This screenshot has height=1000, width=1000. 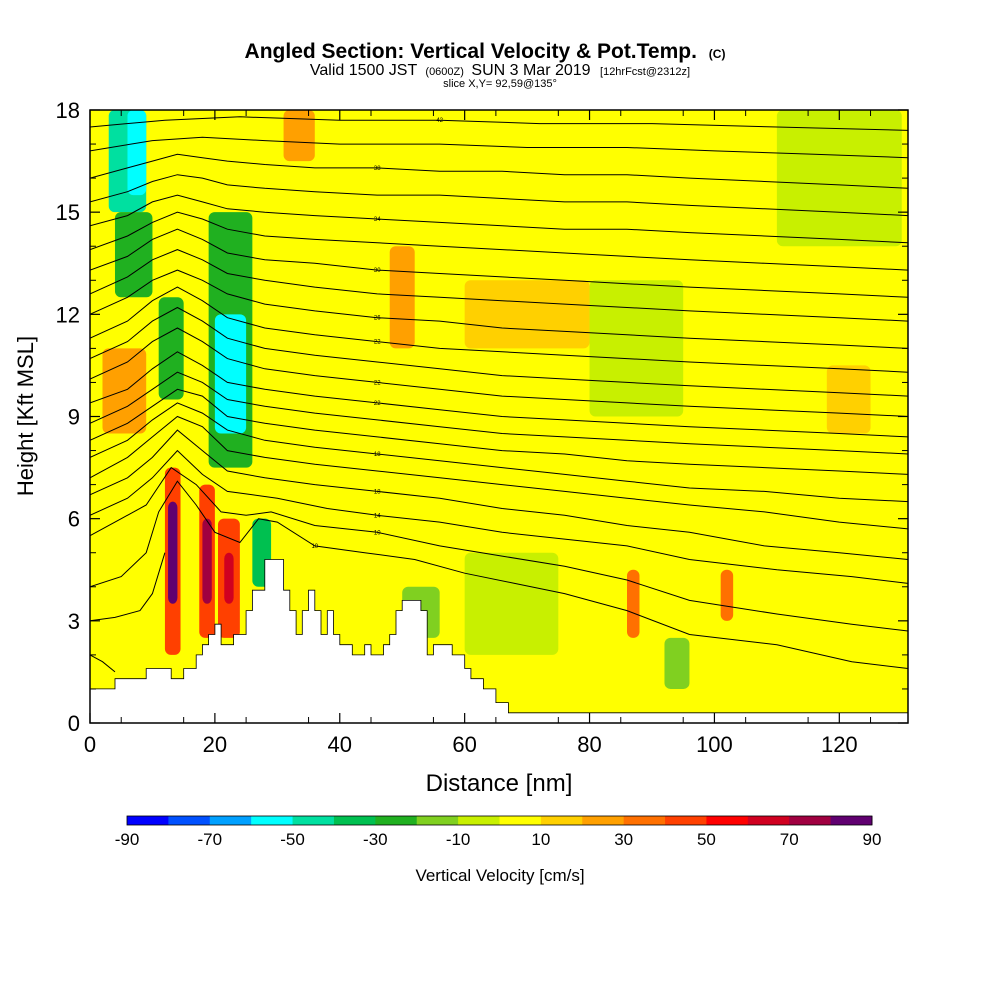 What do you see at coordinates (127, 839) in the screenshot?
I see `colorbar-tick-label-0: -90` at bounding box center [127, 839].